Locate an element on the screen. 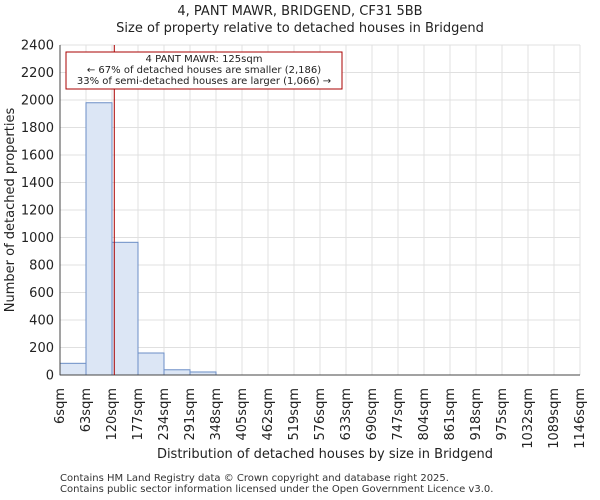 Image resolution: width=600 pixels, height=500 pixels. x-tick-label: 1032sqm is located at coordinates (528, 418).